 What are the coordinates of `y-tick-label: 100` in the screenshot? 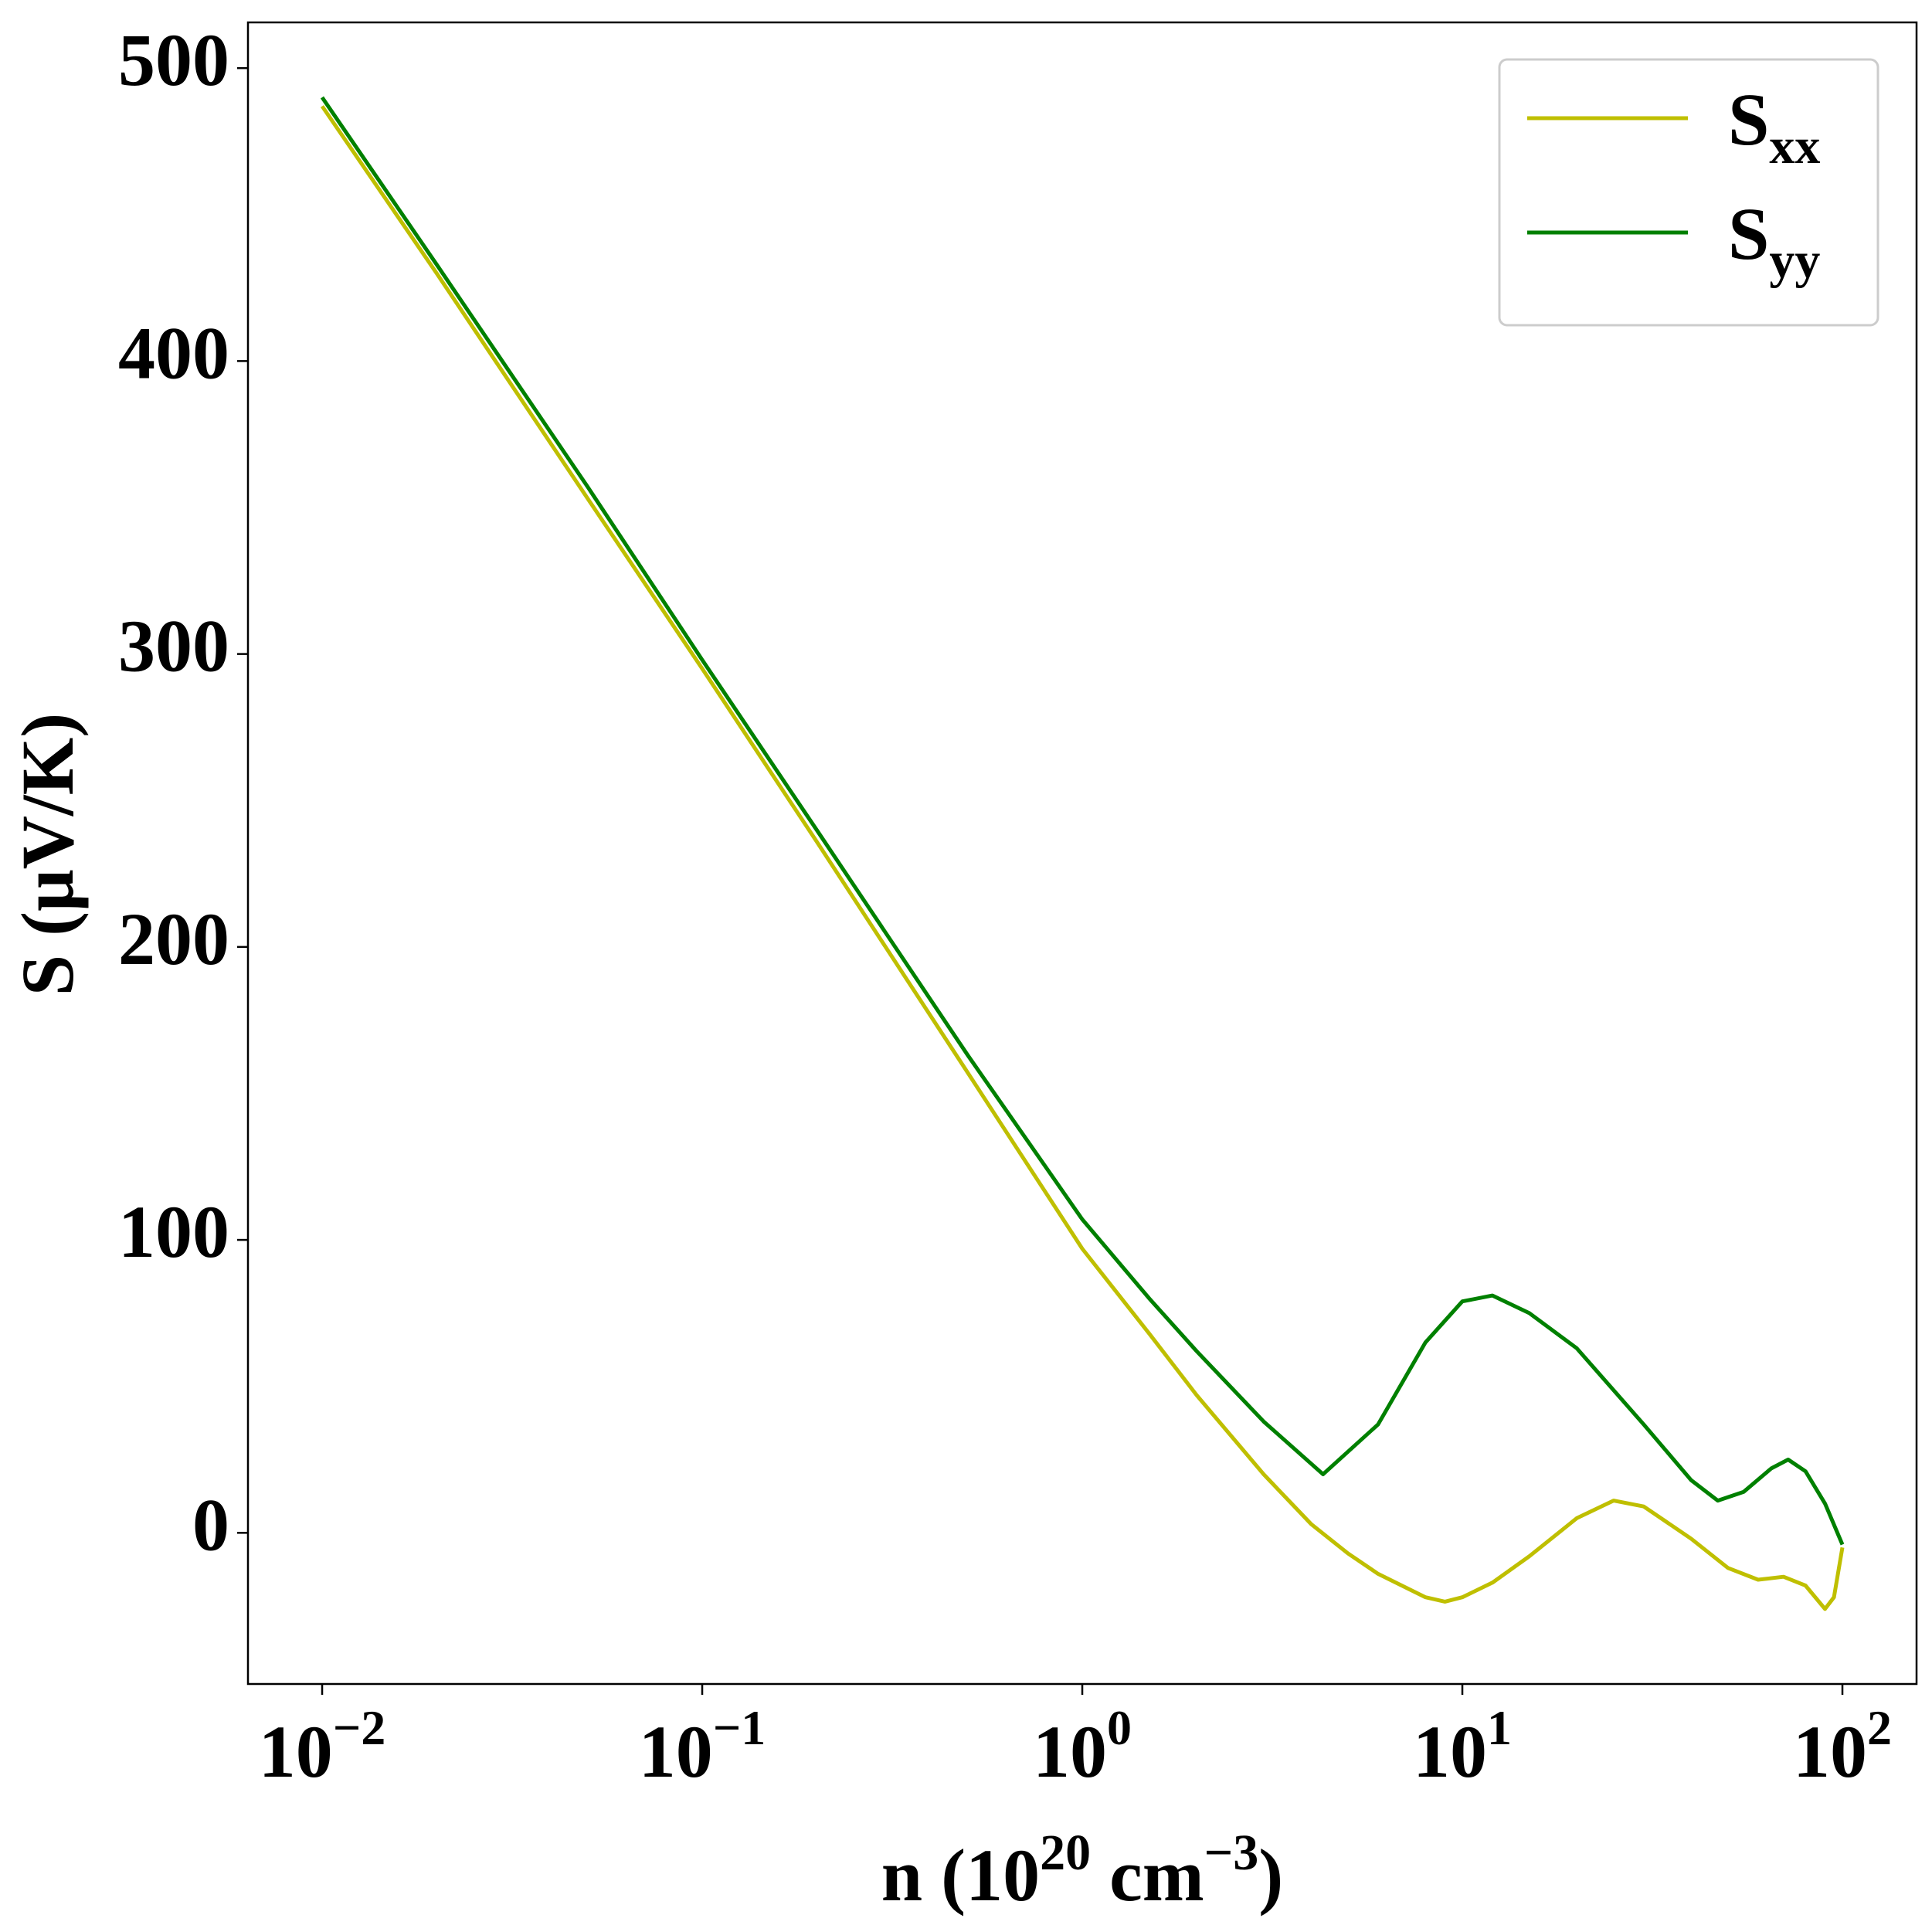 It's located at (174, 1231).